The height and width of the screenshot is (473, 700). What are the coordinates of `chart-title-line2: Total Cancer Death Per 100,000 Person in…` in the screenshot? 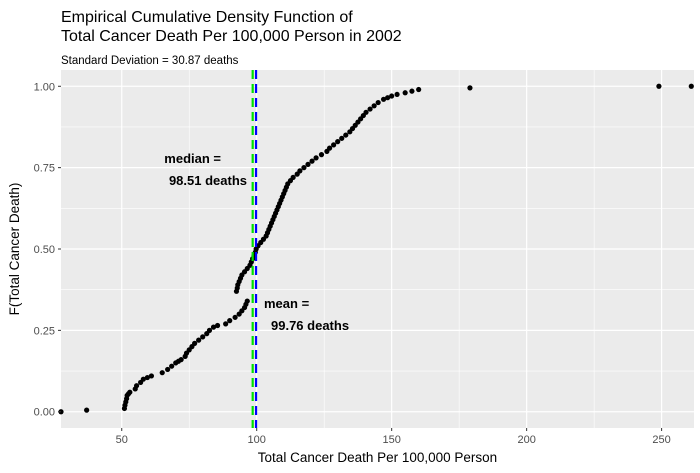 It's located at (231, 36).